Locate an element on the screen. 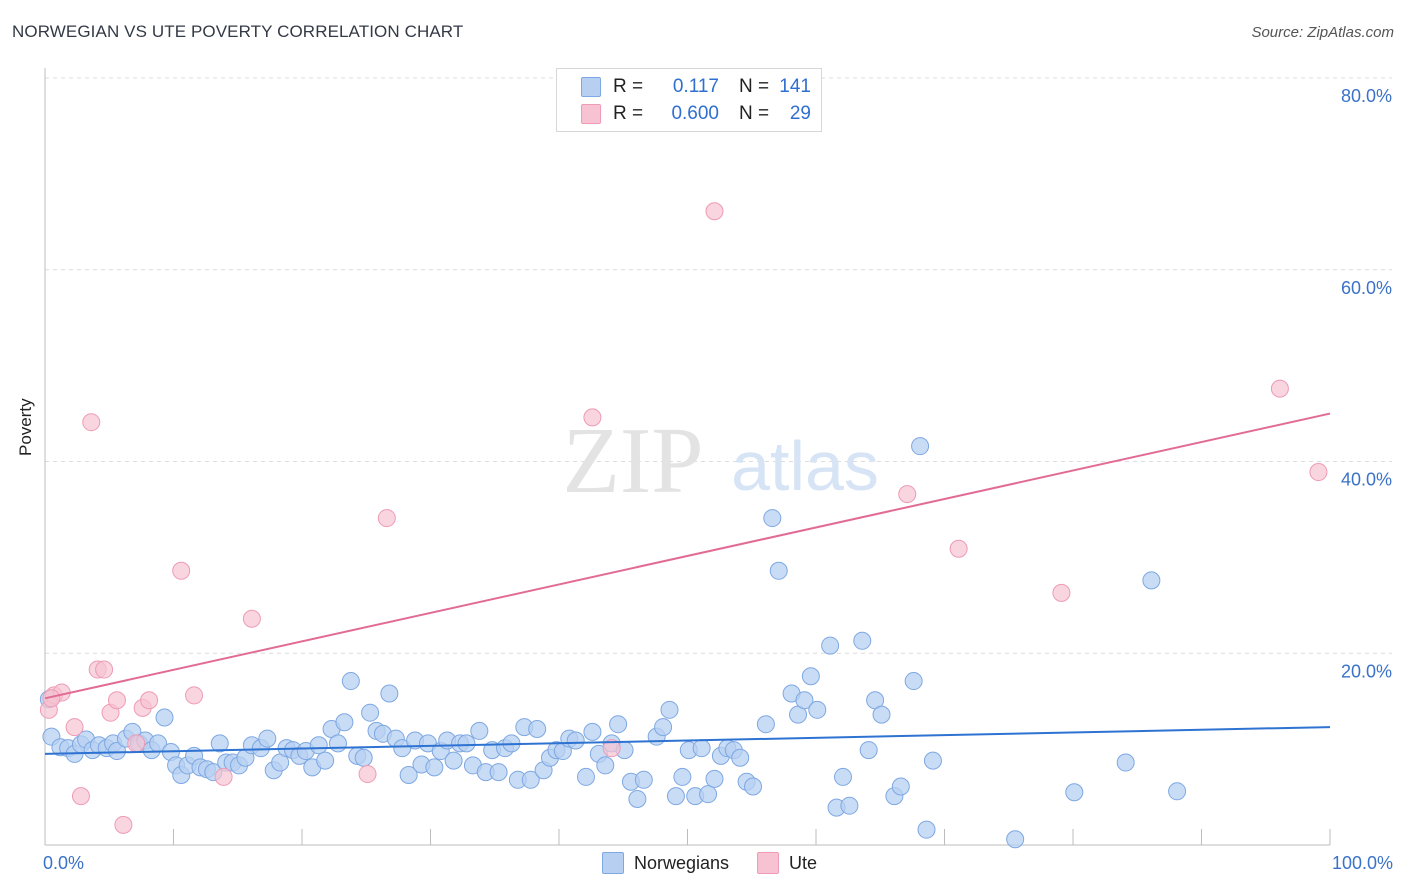  x-tick-label: 0.0% is located at coordinates (63, 863).